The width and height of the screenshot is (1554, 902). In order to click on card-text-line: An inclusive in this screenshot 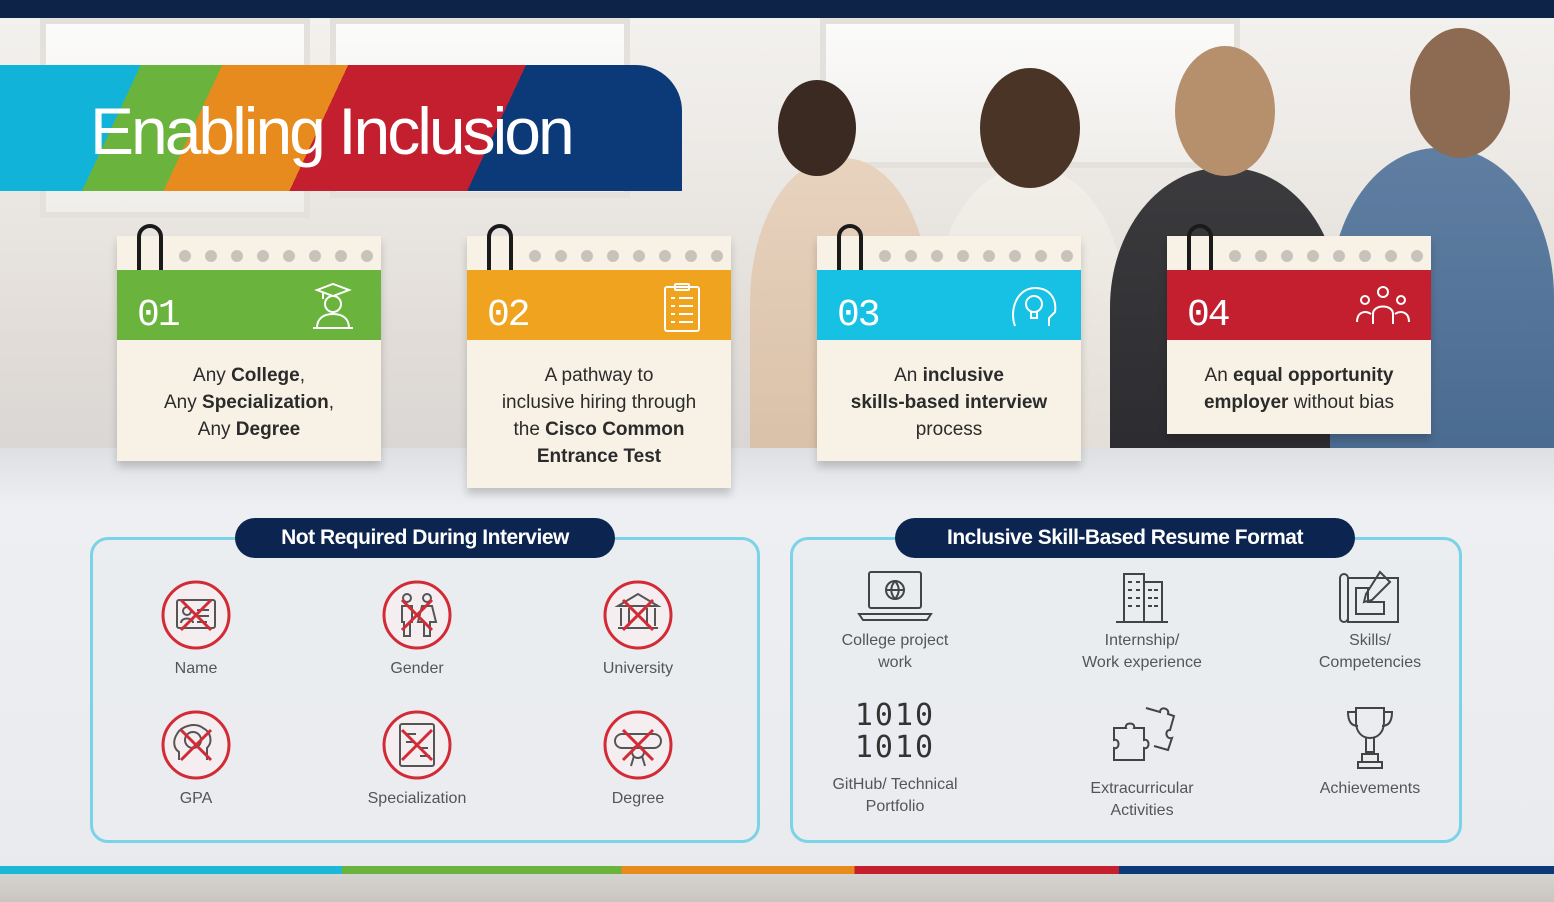, I will do `click(949, 375)`.